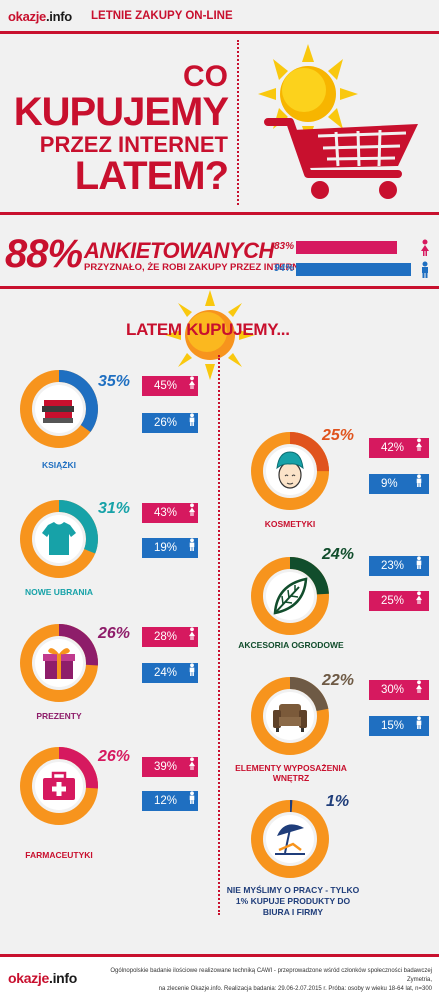 The image size is (439, 1000). Describe the element at coordinates (166, 767) in the screenshot. I see `female-value: 39%` at that location.